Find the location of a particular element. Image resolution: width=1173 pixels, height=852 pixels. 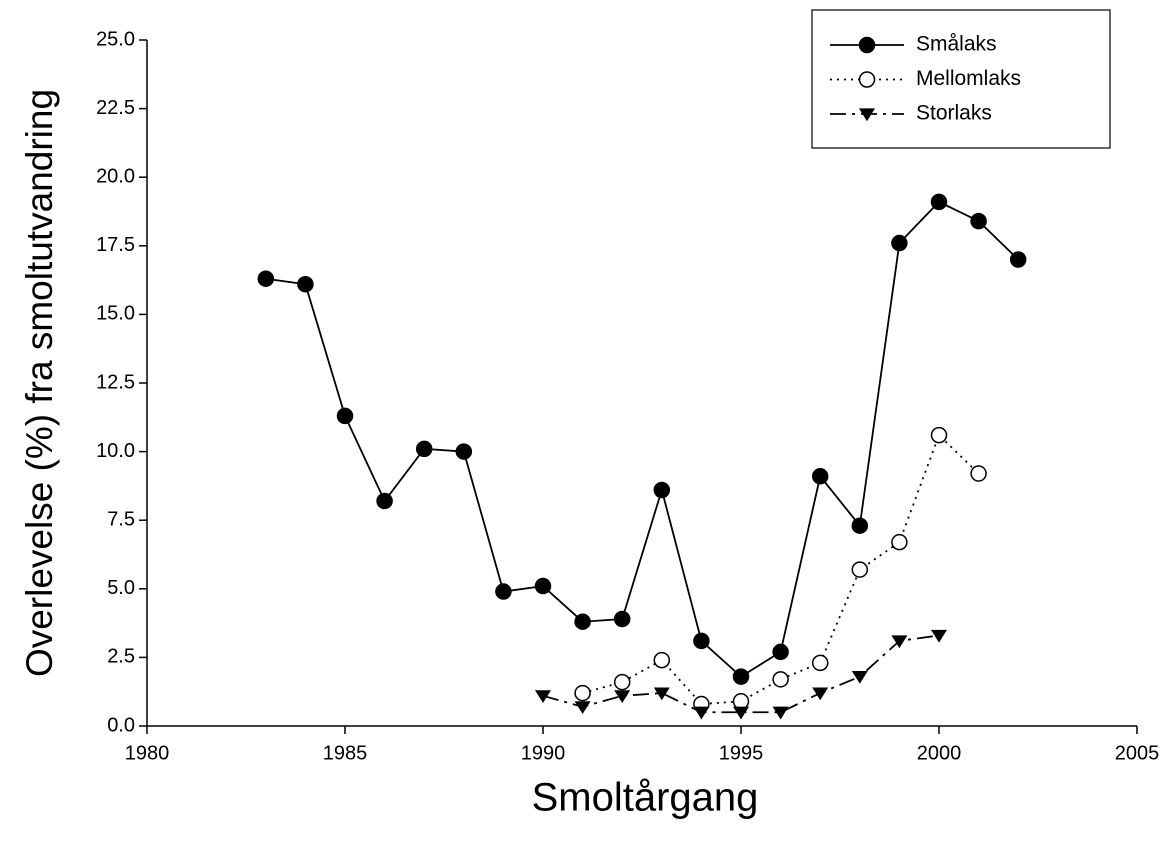

x-tick-label: 2000 is located at coordinates (939, 753).